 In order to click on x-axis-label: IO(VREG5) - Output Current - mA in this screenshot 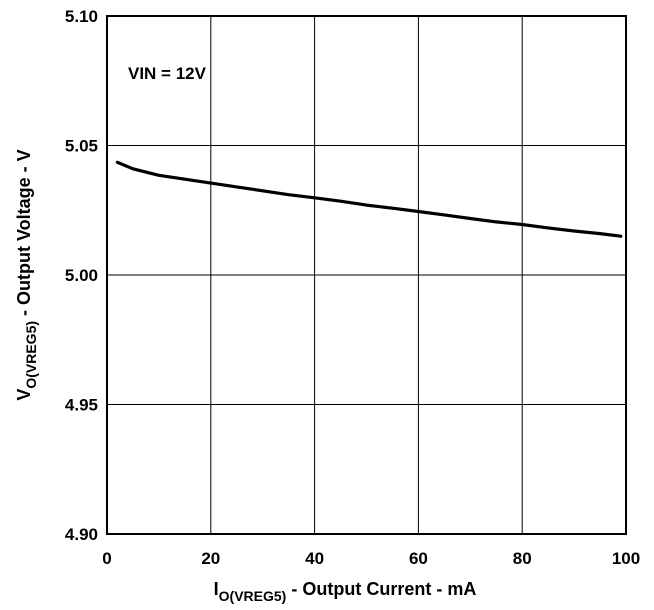, I will do `click(345, 591)`.